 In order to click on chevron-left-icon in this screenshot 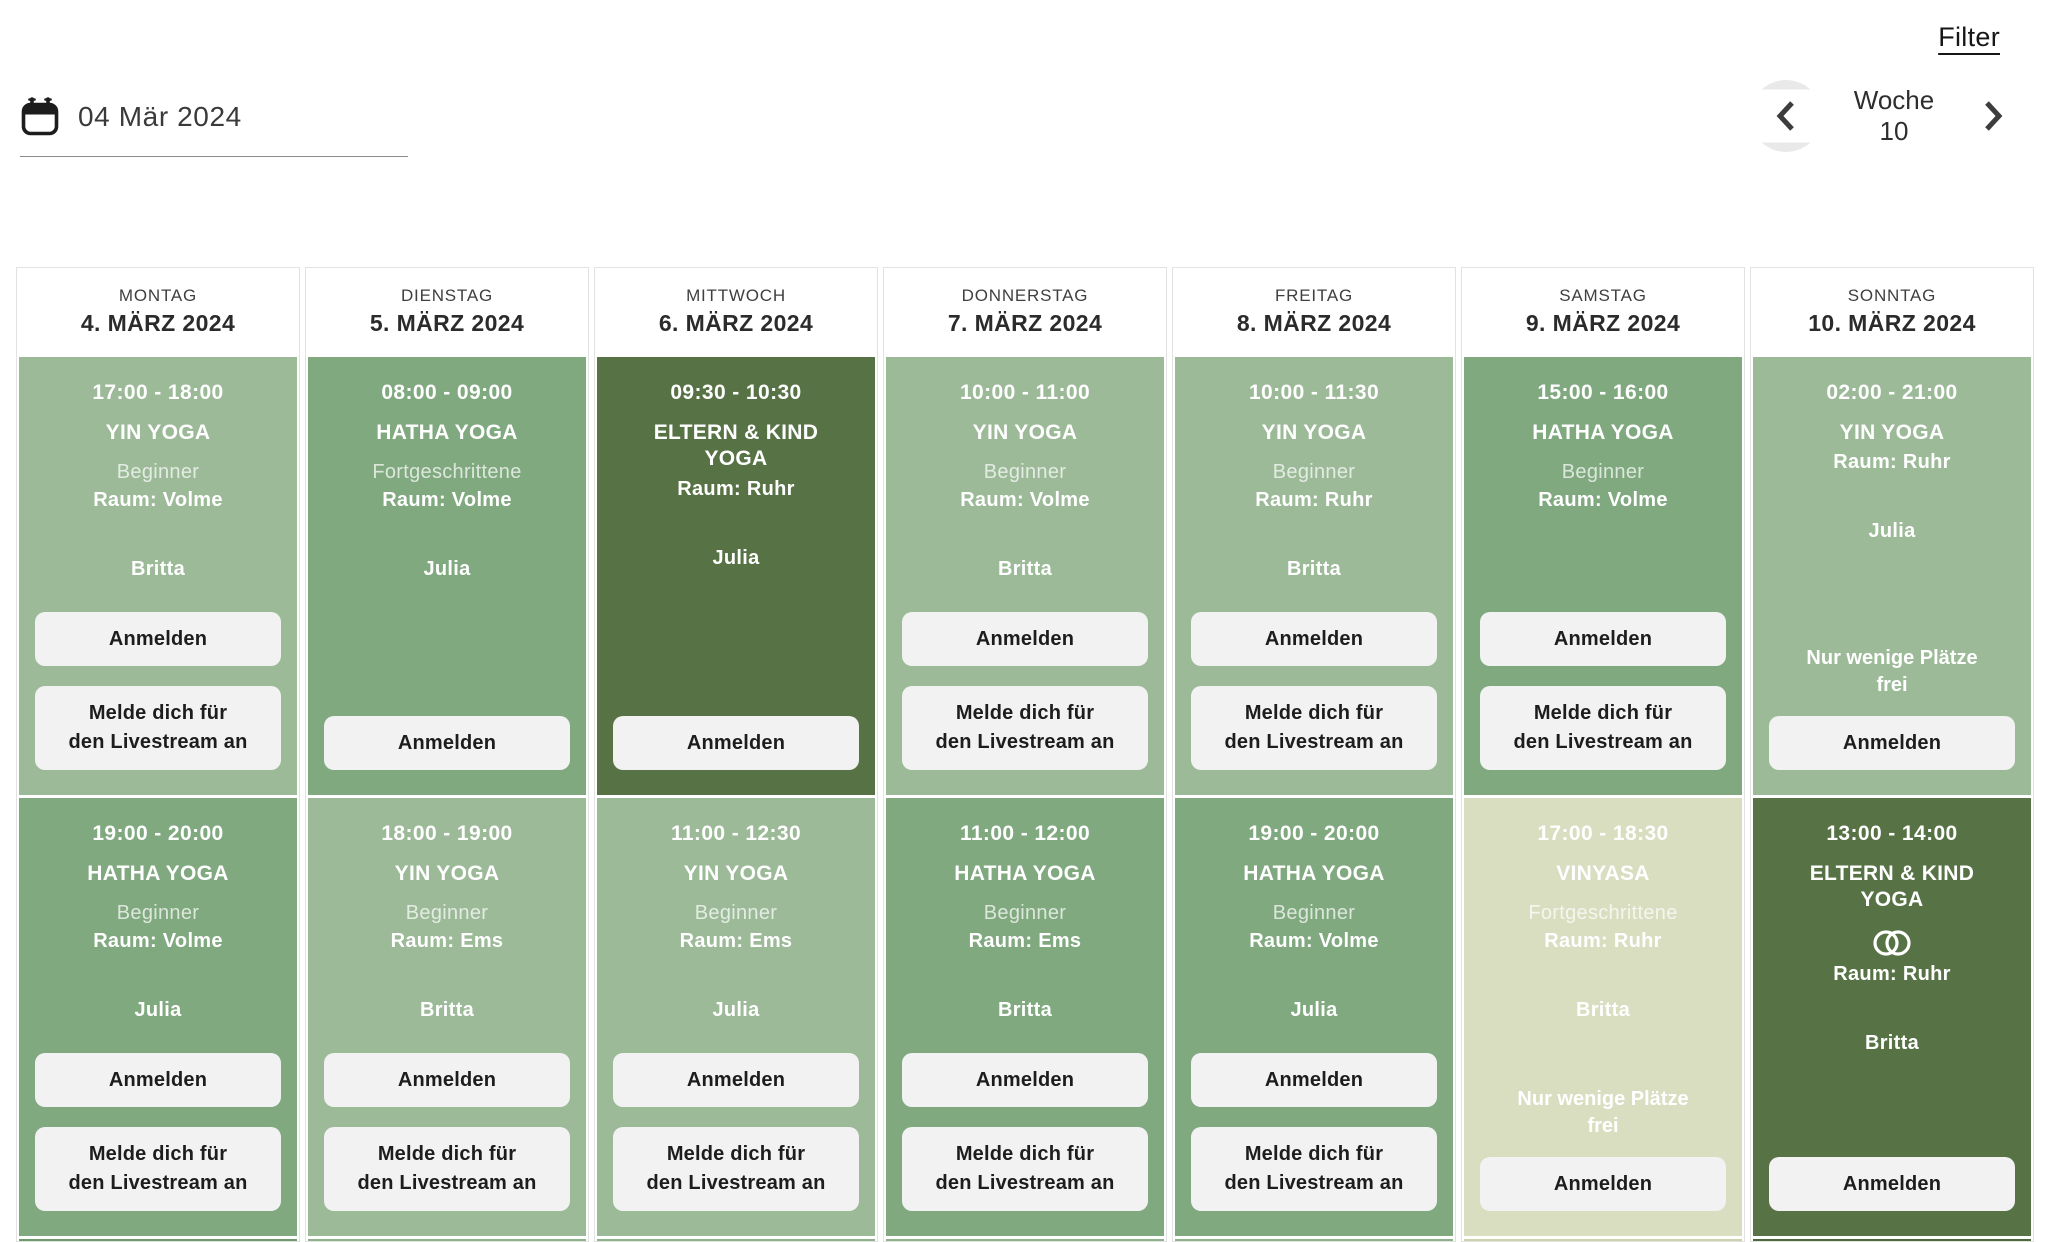, I will do `click(1786, 116)`.